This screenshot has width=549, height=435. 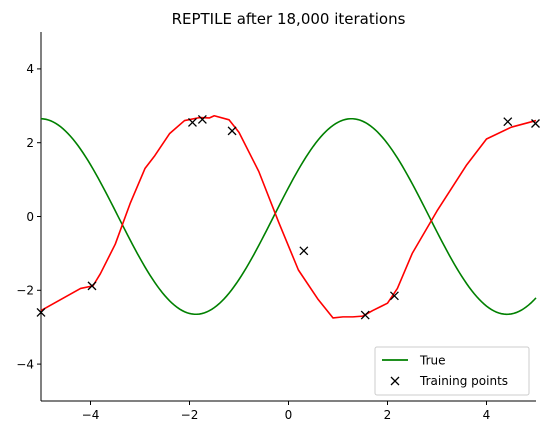 I want to click on legend-box, so click(x=452, y=371).